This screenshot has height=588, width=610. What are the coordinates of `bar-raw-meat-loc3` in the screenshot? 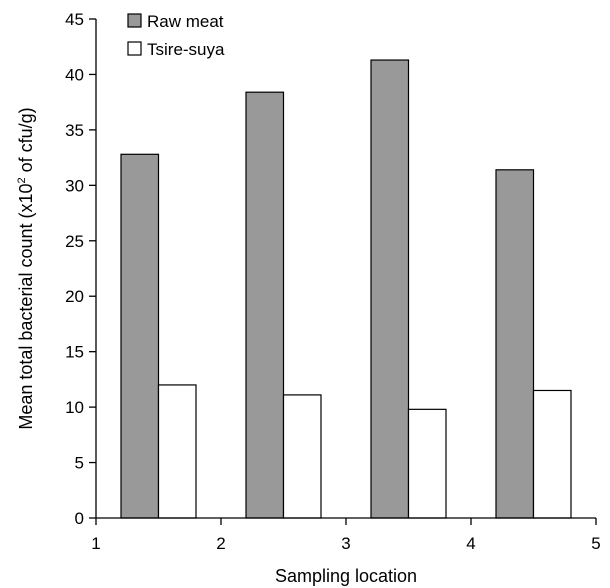 It's located at (390, 289).